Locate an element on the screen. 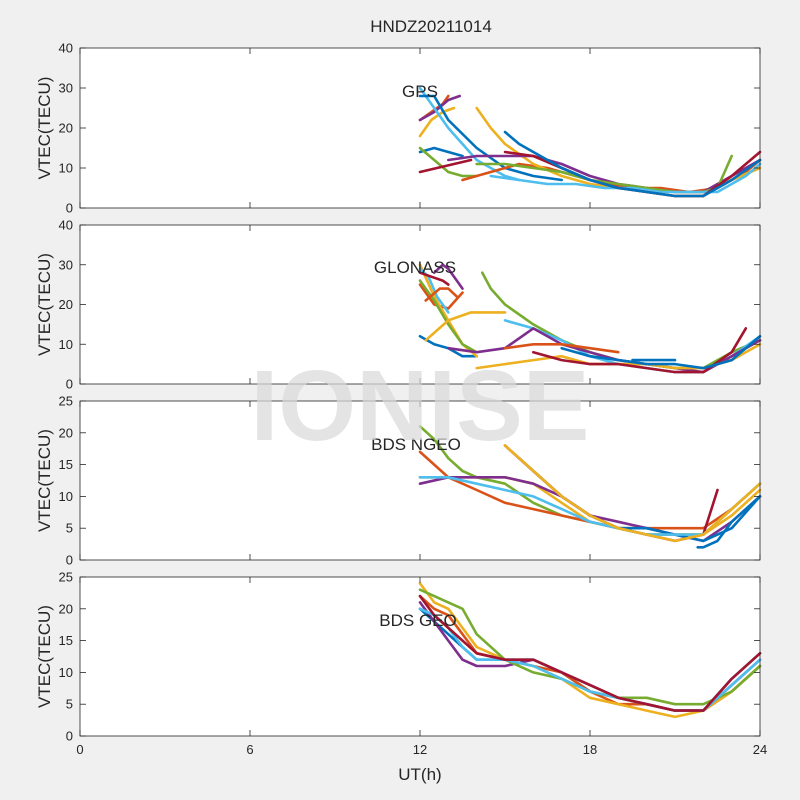 Image resolution: width=800 pixels, height=800 pixels. watermark: IONISE is located at coordinates (420, 406).